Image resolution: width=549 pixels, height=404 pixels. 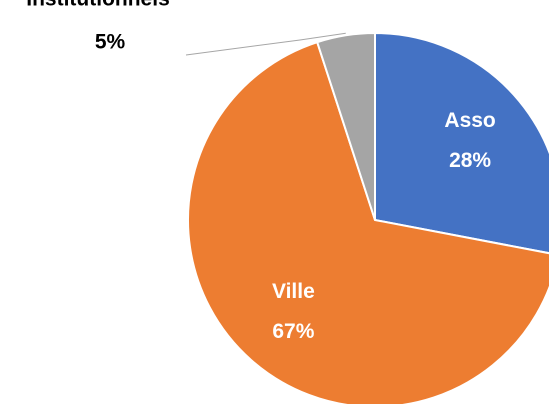 I want to click on pie-slice, so click(x=345, y=126).